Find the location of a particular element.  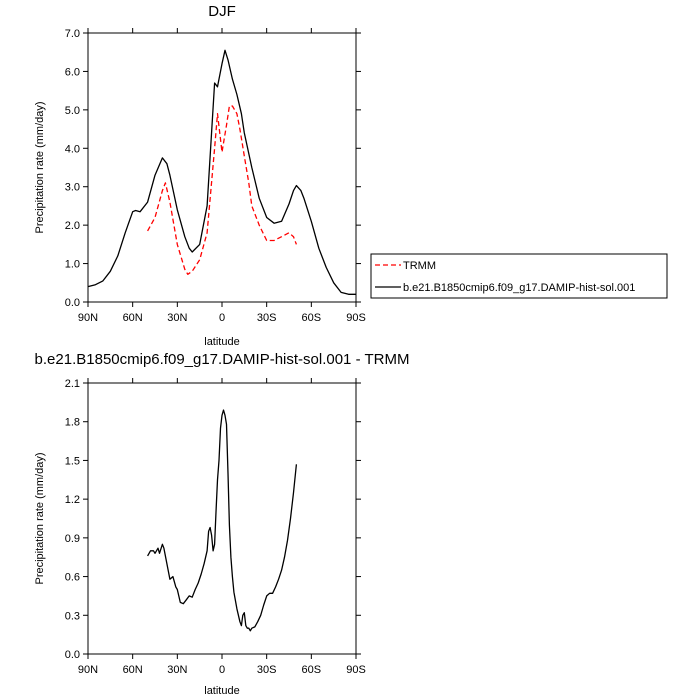

top-plot-frame is located at coordinates (222, 167).